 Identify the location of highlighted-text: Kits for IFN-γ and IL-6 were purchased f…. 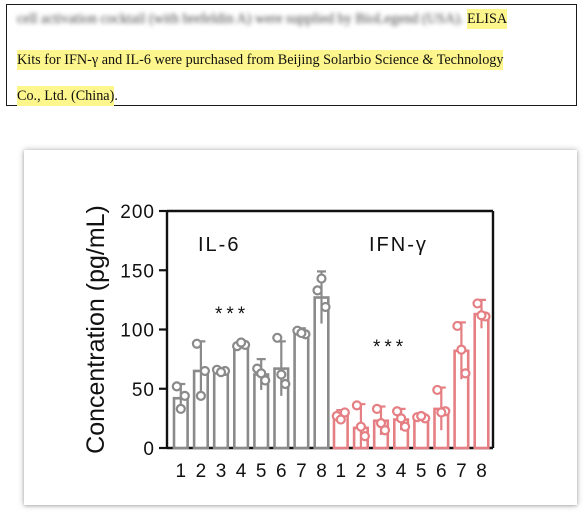
(260, 60).